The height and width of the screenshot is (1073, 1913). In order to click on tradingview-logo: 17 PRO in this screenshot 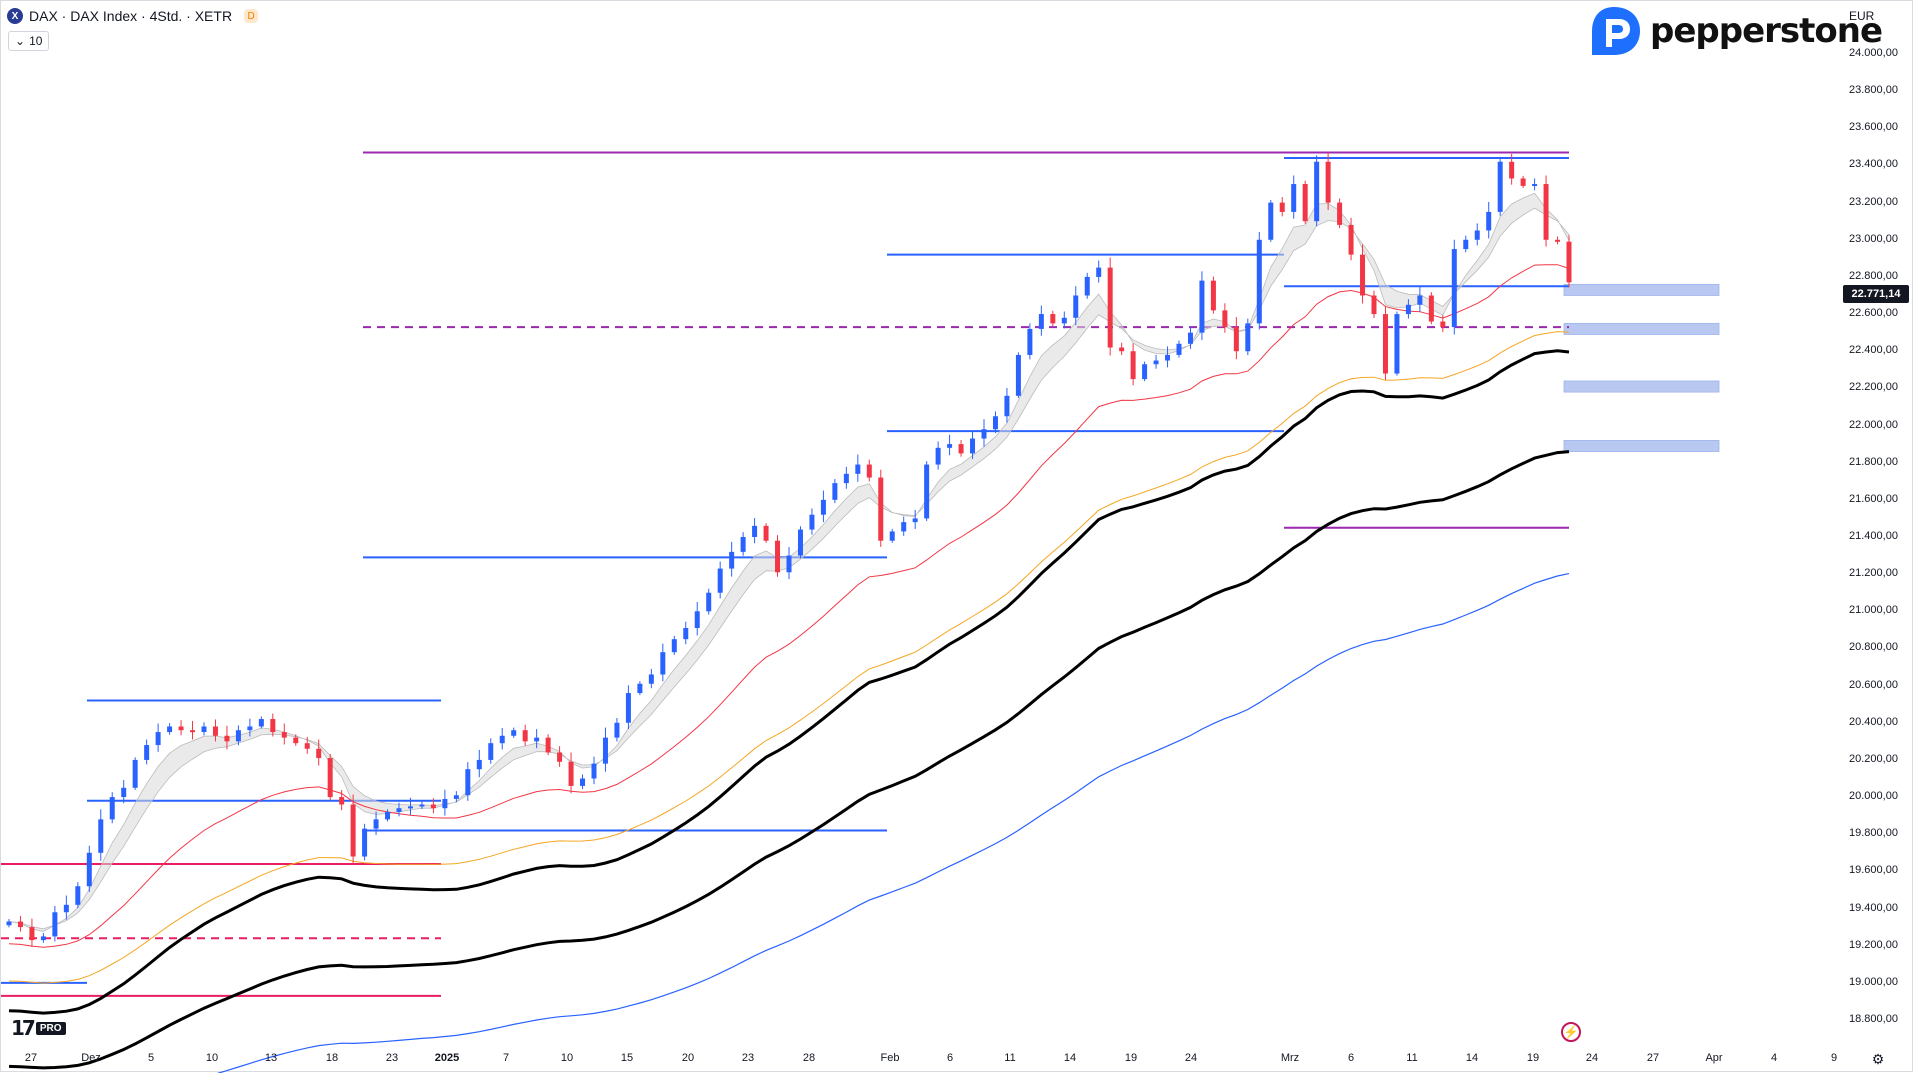, I will do `click(38, 1028)`.